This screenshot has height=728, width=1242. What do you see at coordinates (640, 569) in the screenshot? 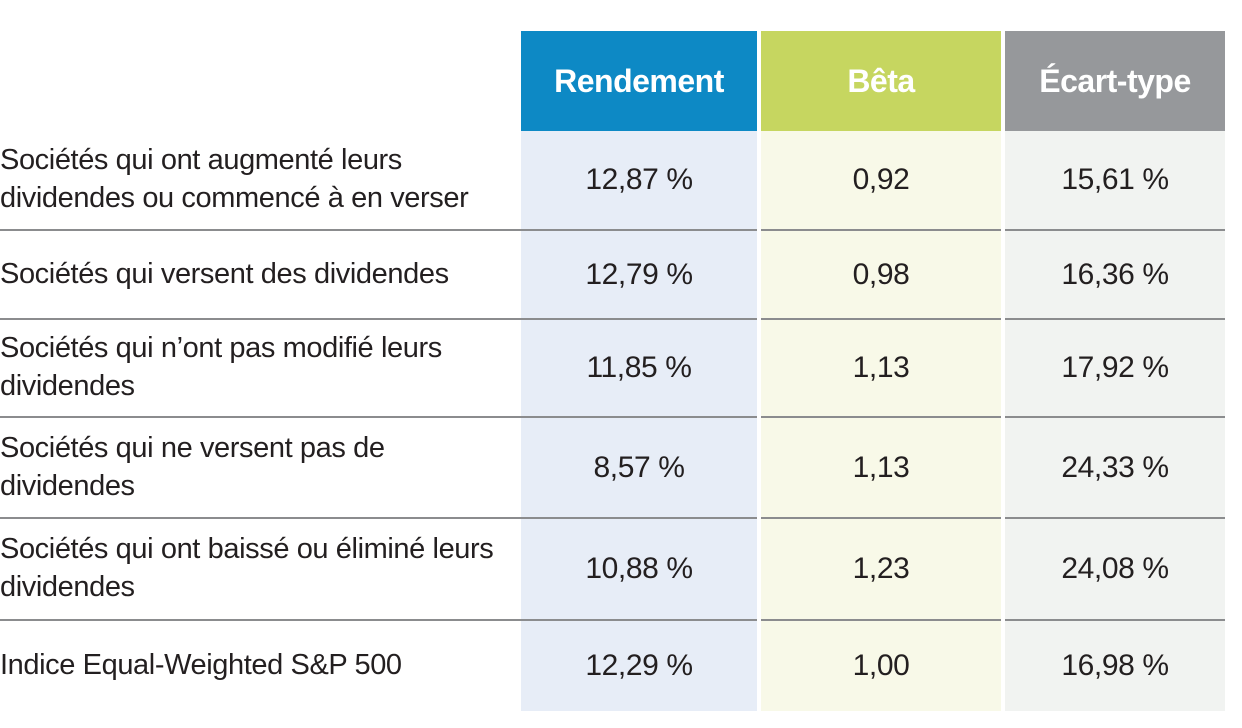
I see `rendement-value: 10,88 %` at bounding box center [640, 569].